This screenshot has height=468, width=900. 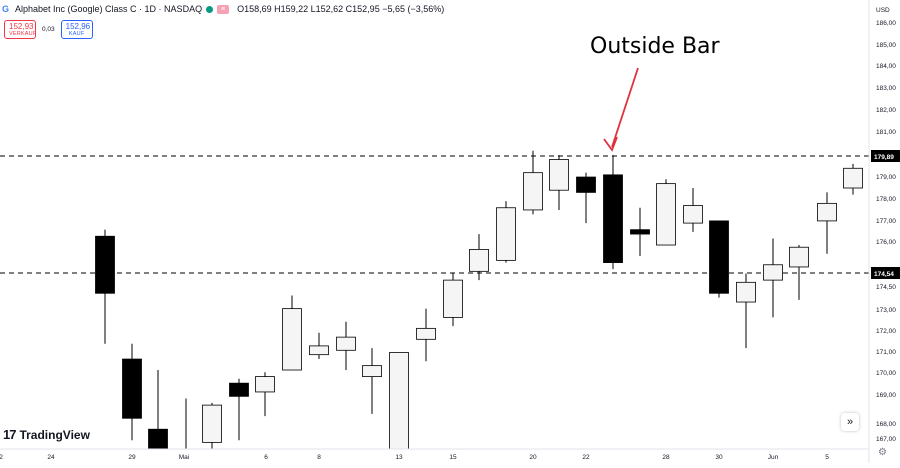 I want to click on time-tick-label: 2, so click(x=1, y=457).